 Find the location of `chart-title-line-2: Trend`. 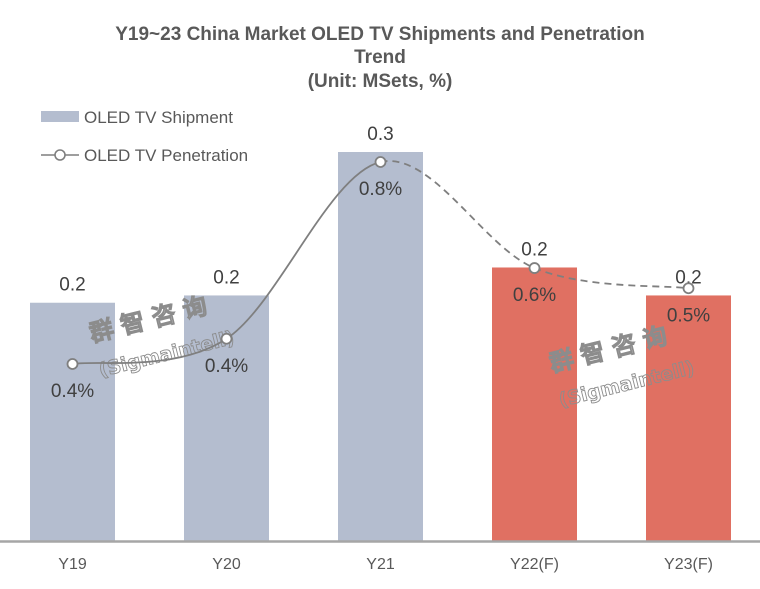

chart-title-line-2: Trend is located at coordinates (380, 57).